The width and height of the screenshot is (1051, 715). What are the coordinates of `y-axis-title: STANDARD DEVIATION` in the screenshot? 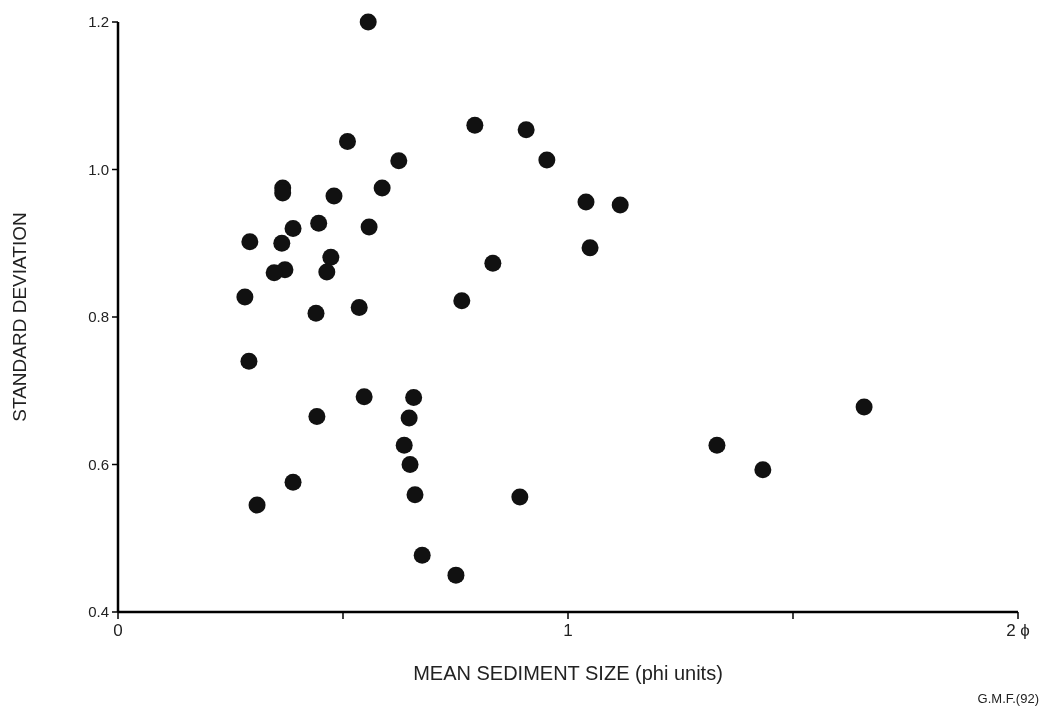 It's located at (19, 317).